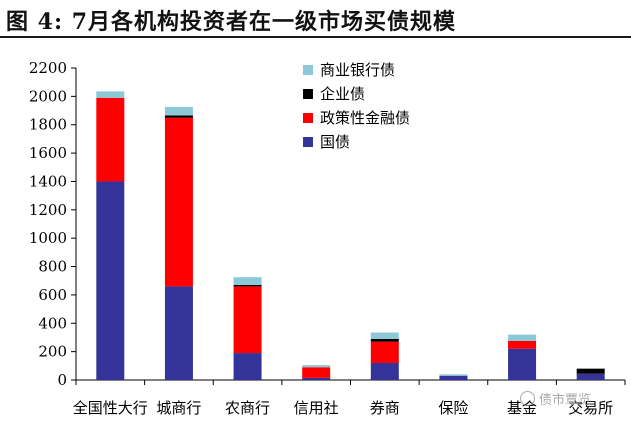 Image resolution: width=631 pixels, height=428 pixels. I want to click on x-tick-label: 农商行, so click(247, 408).